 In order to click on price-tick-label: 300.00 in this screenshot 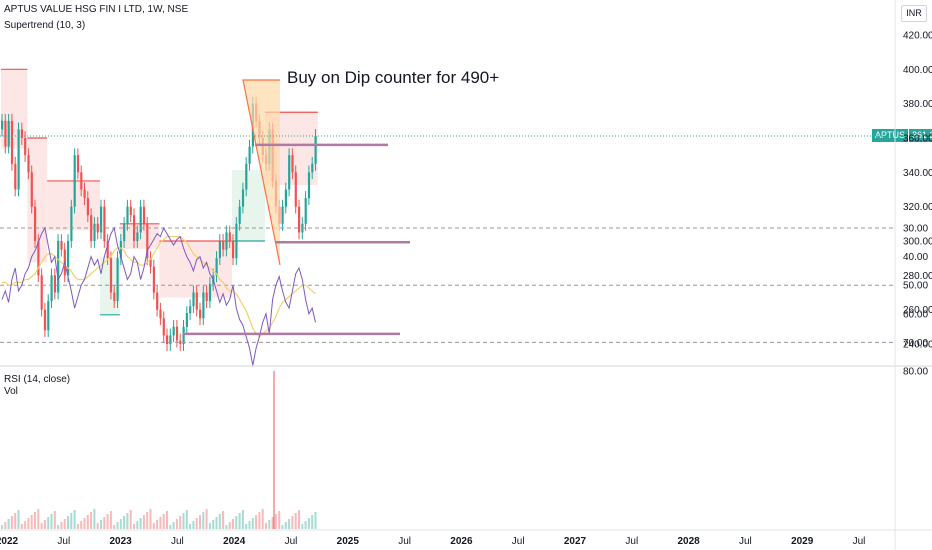, I will do `click(917, 242)`.